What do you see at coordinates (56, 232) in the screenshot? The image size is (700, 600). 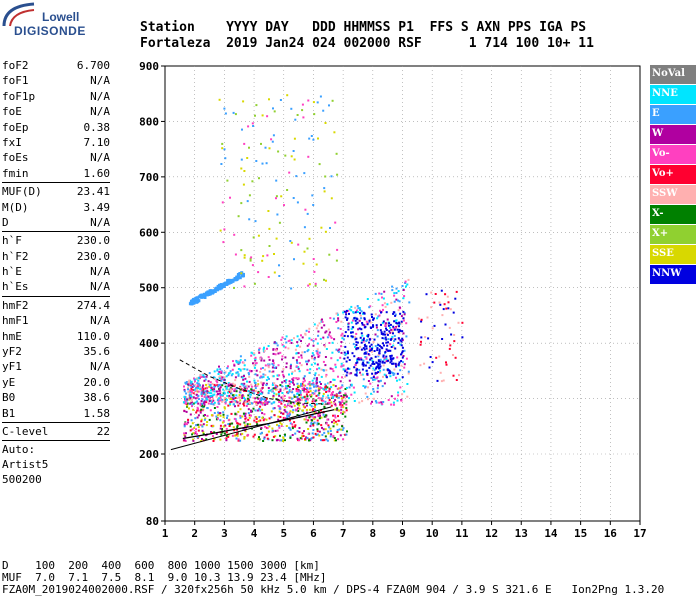 I see `param-separator` at bounding box center [56, 232].